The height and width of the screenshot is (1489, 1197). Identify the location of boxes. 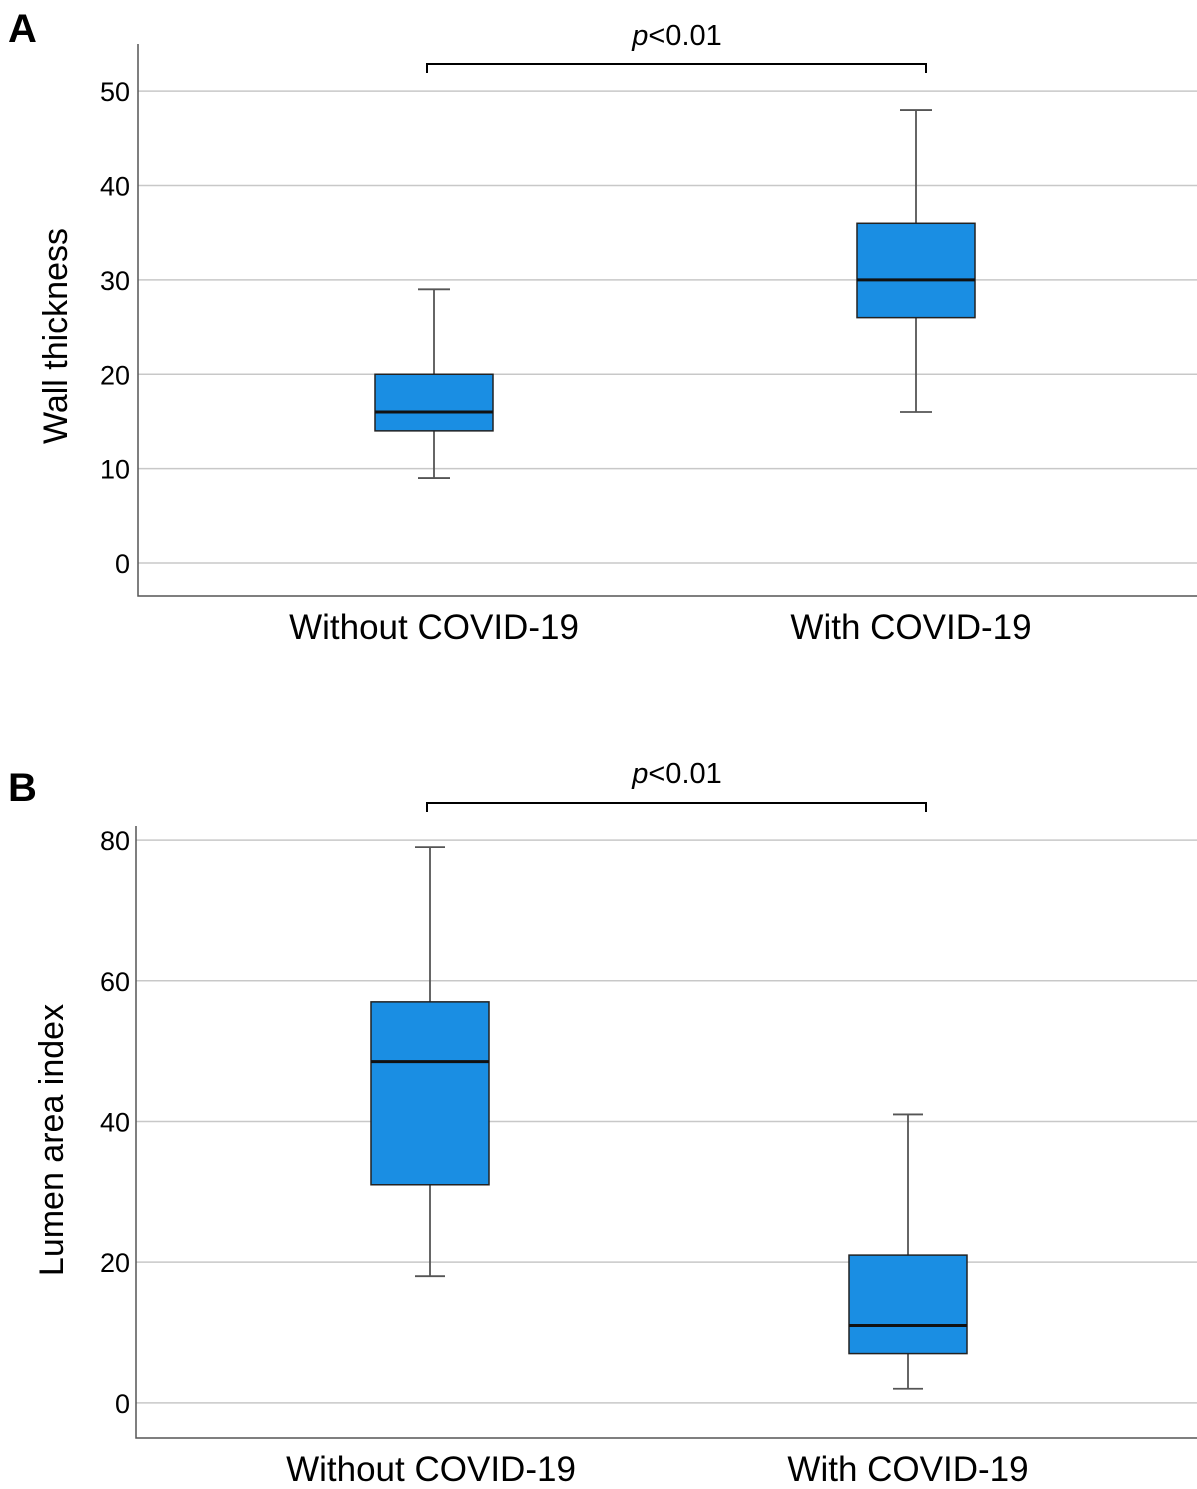
(675, 294).